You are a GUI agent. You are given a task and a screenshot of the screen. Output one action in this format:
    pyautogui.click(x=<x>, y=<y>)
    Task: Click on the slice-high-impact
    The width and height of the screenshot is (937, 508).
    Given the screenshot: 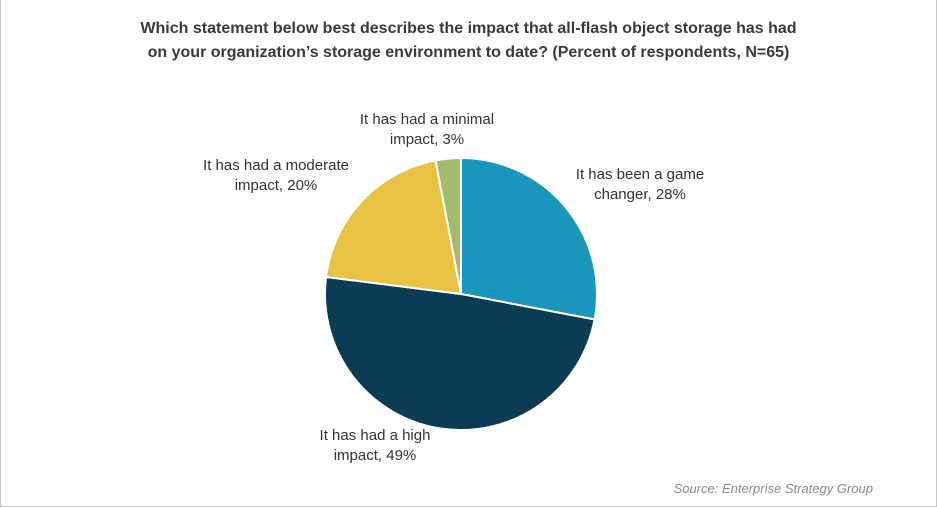 What is the action you would take?
    pyautogui.click(x=460, y=353)
    